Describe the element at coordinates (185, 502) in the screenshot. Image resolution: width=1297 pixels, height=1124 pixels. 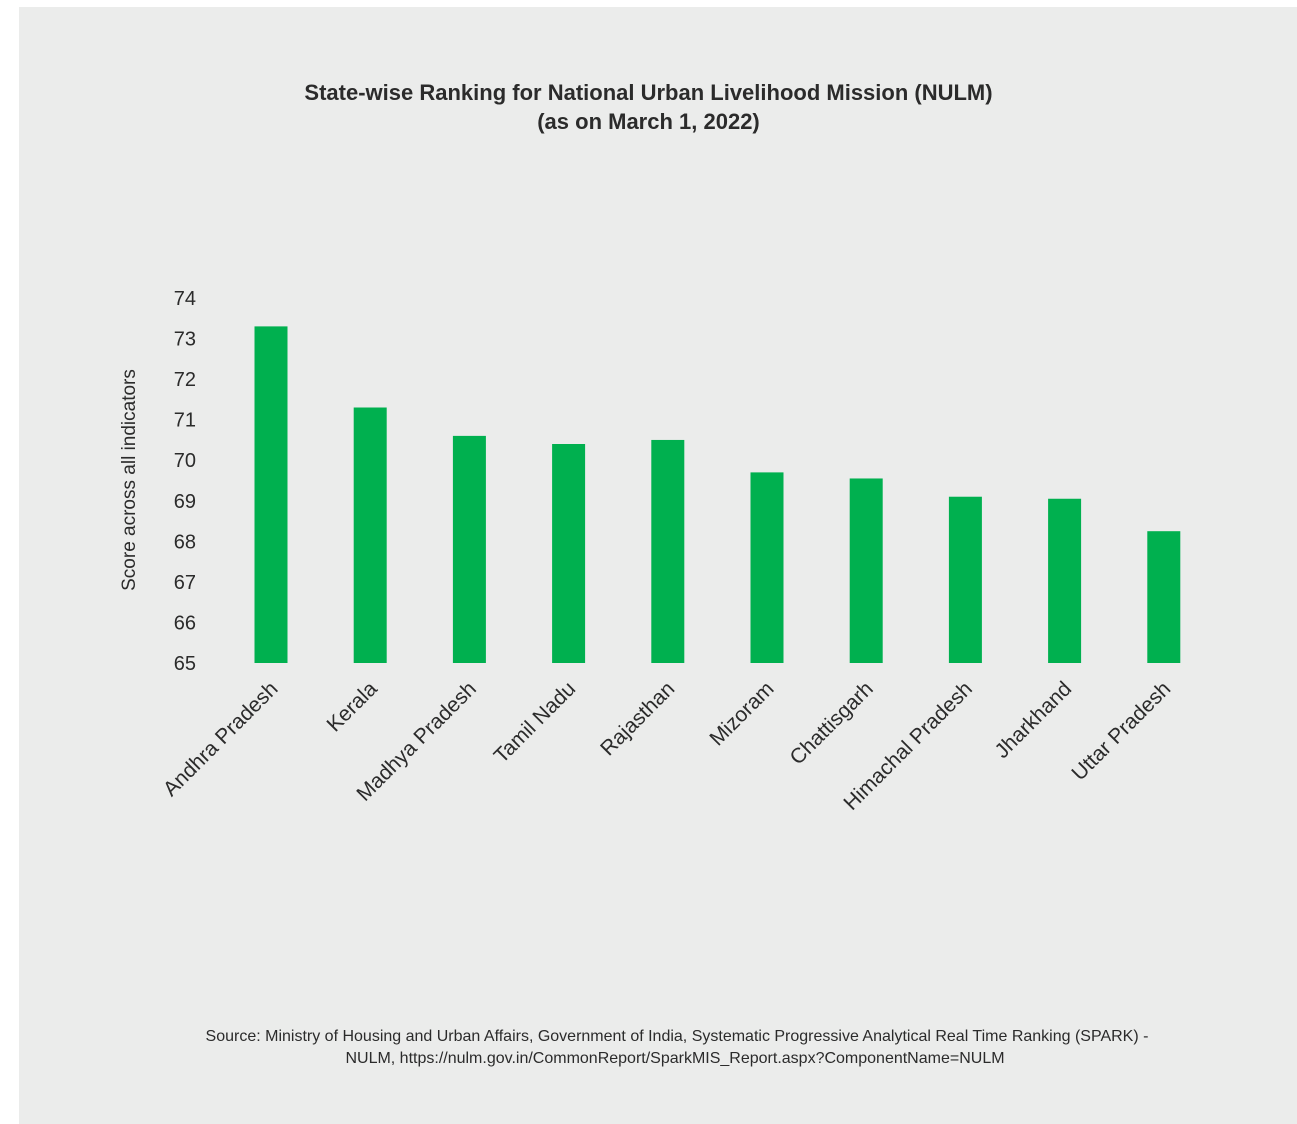
I see `y-tick-label: 69` at that location.